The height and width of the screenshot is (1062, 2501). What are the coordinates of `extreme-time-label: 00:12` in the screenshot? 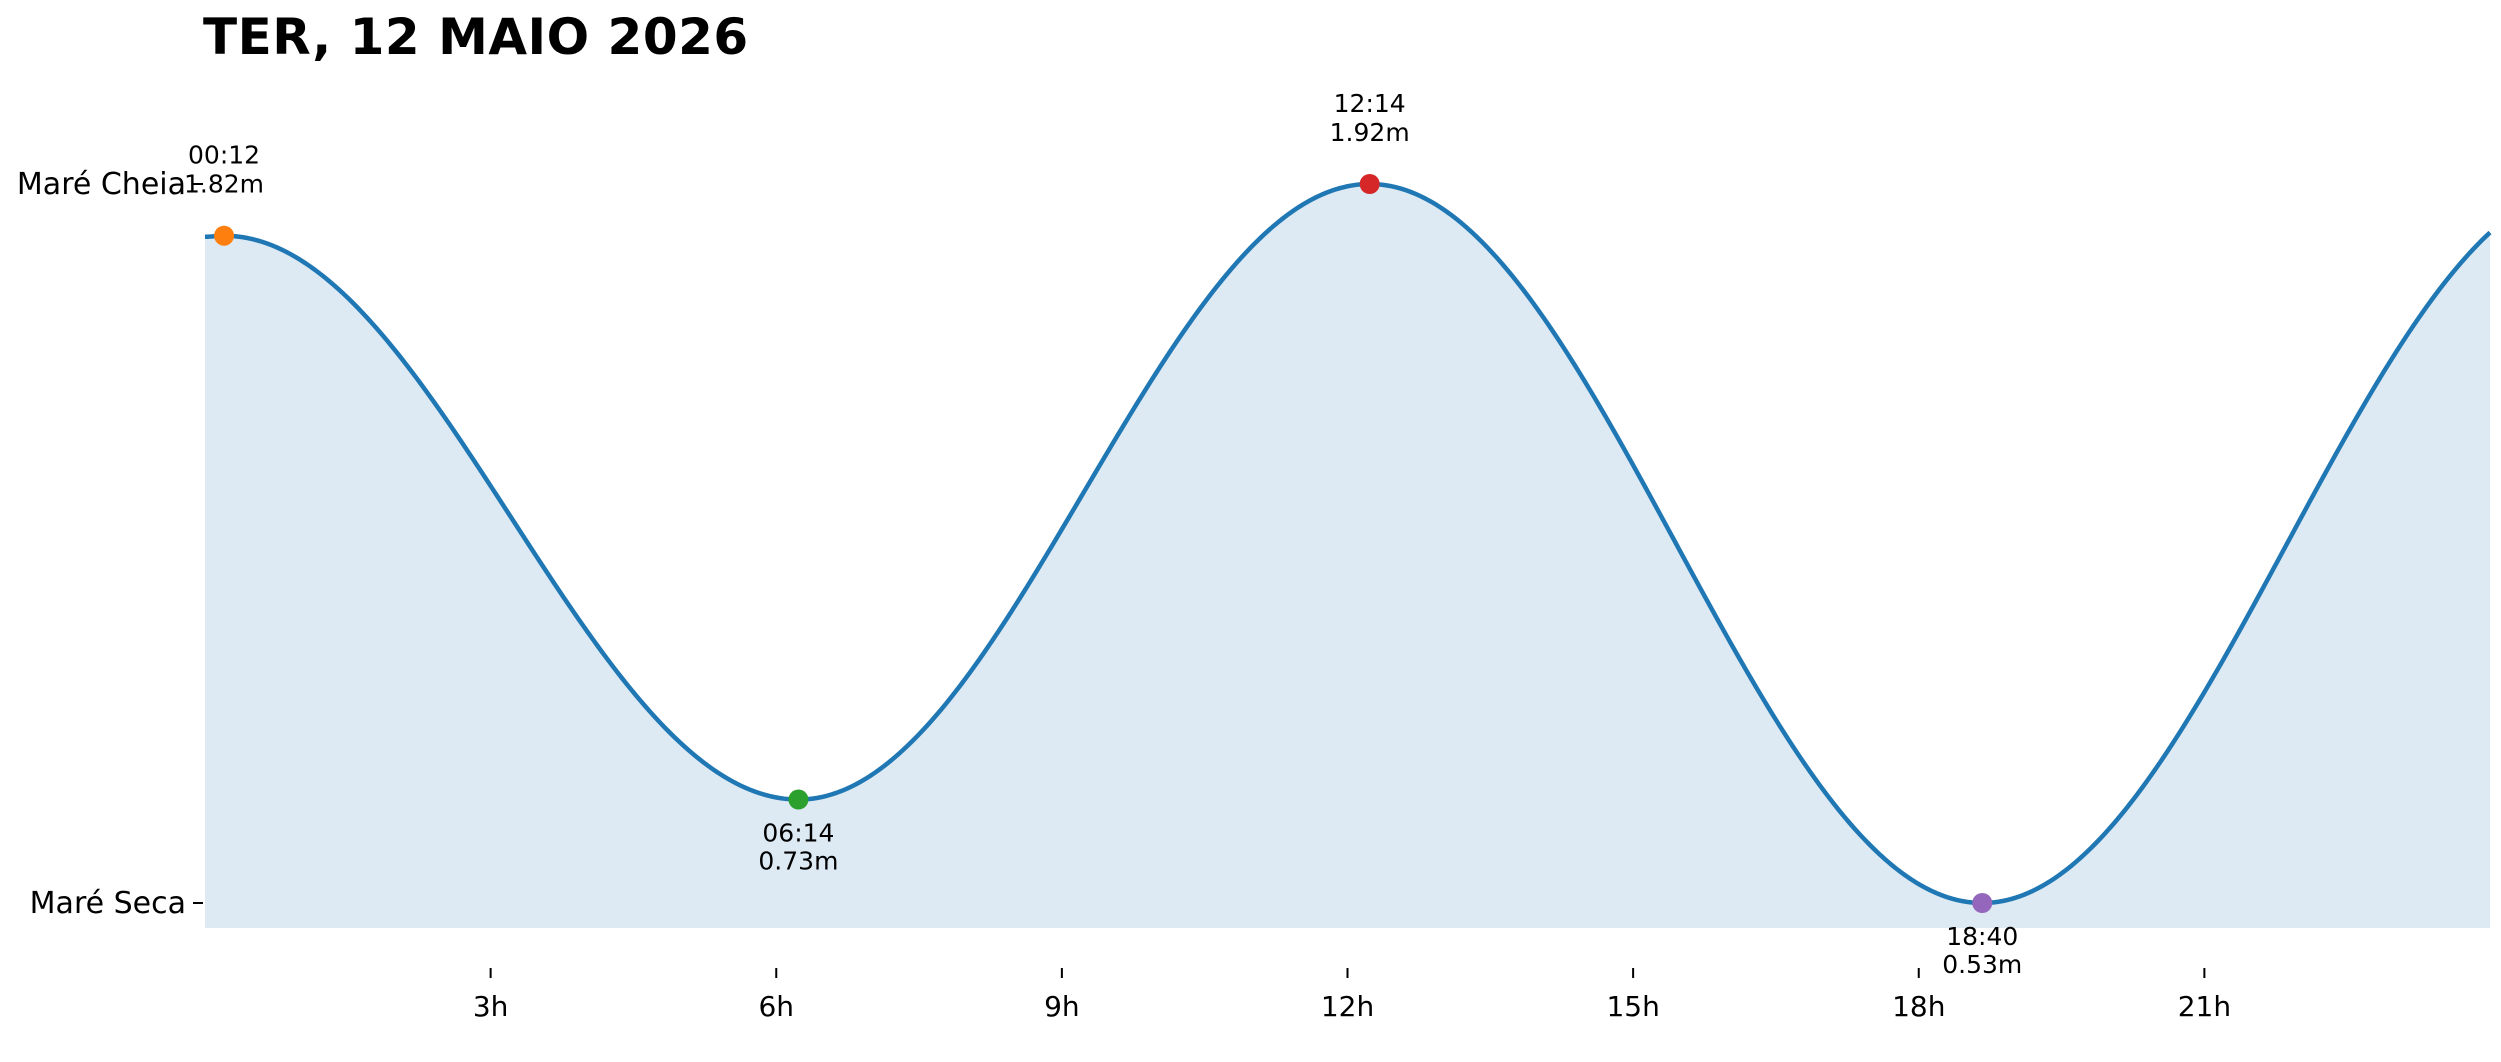 It's located at (224, 155).